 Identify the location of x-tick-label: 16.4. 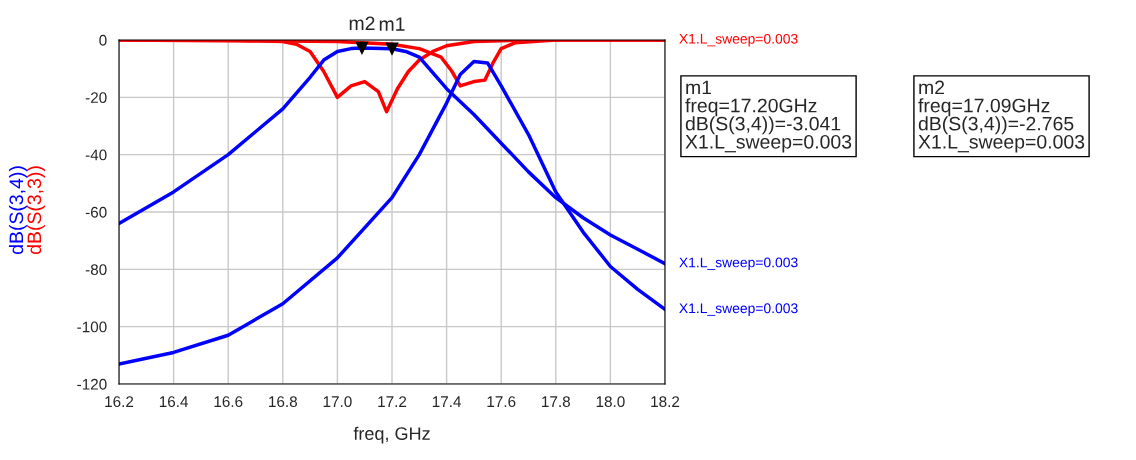
(174, 402).